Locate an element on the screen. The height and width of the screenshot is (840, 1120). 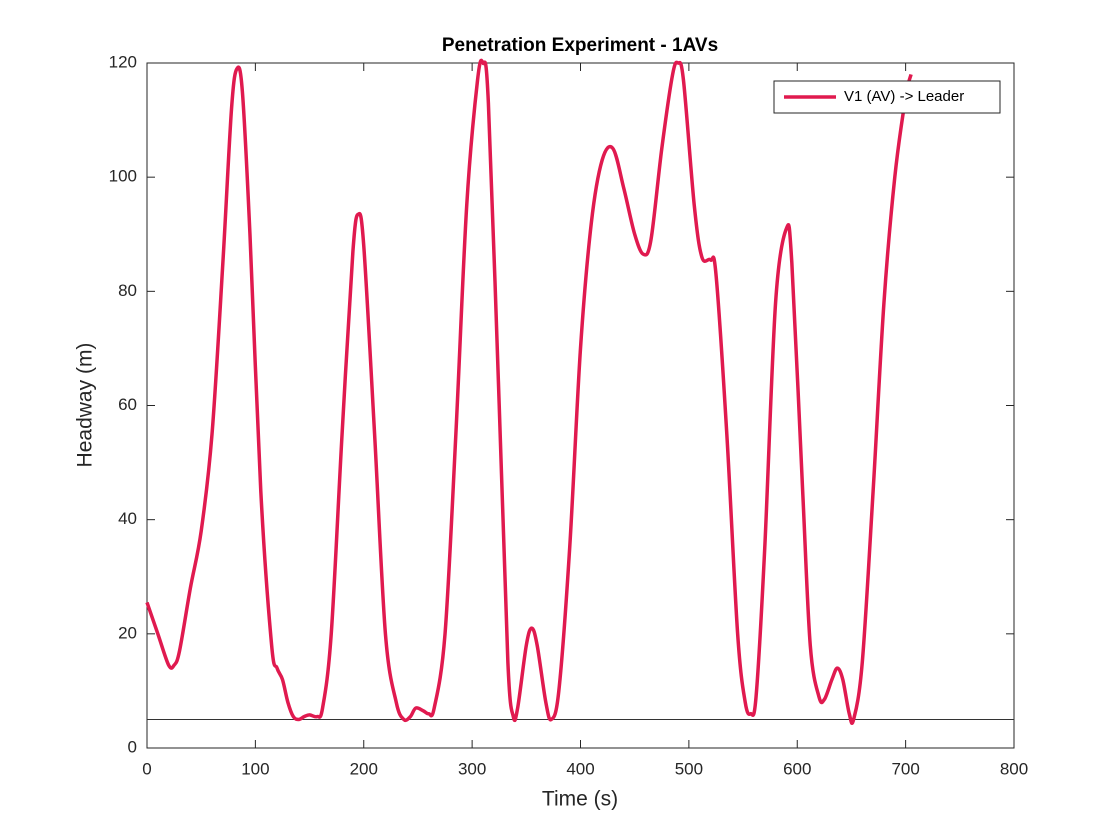
legend-label: V1 (AV) -> Leader is located at coordinates (904, 96).